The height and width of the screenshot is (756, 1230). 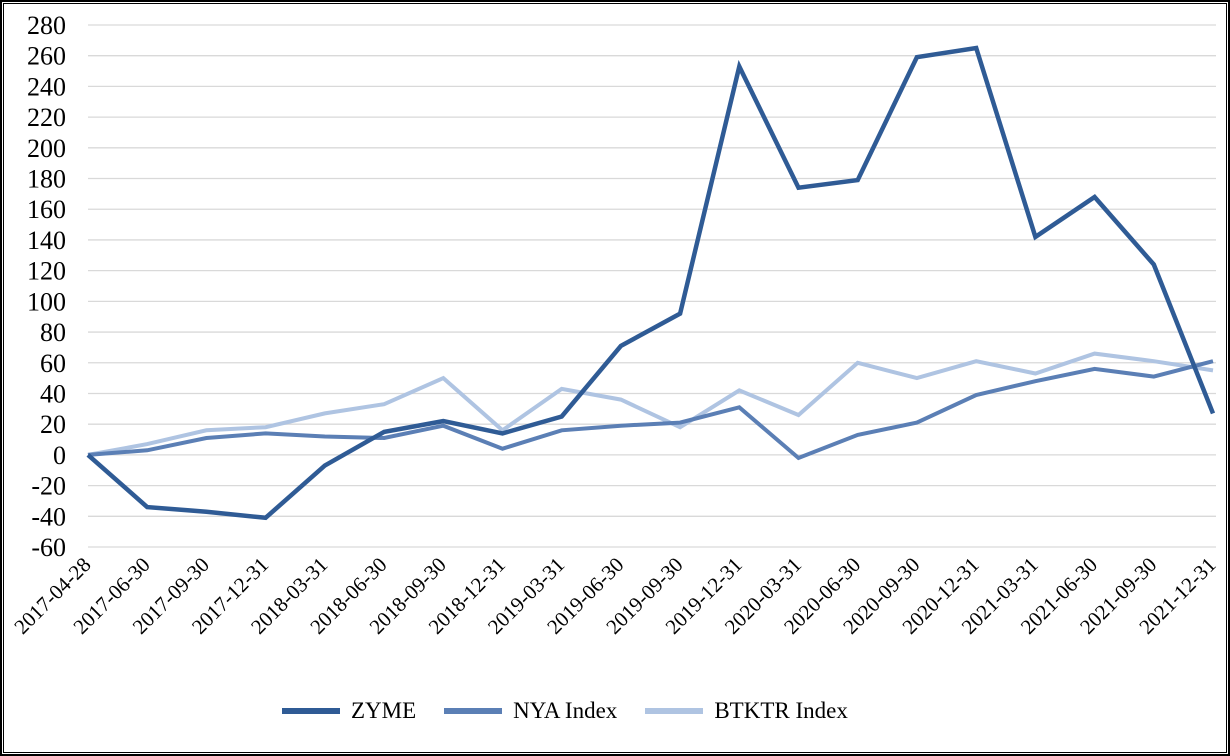 What do you see at coordinates (349, 711) in the screenshot?
I see `legend-item-zyme: ZYME` at bounding box center [349, 711].